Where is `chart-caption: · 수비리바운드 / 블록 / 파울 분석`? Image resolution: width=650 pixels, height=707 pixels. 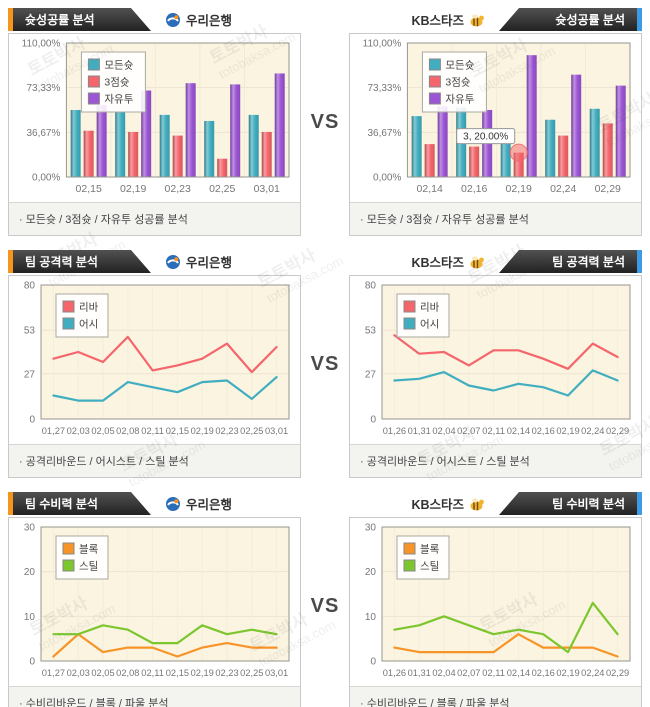
chart-caption: · 수비리바운드 / 블록 / 파울 분석 is located at coordinates (495, 696).